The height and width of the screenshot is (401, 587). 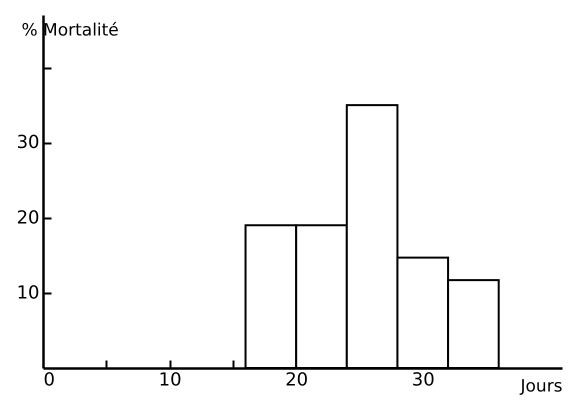 What do you see at coordinates (541, 386) in the screenshot?
I see `x-axis-title: Jours` at bounding box center [541, 386].